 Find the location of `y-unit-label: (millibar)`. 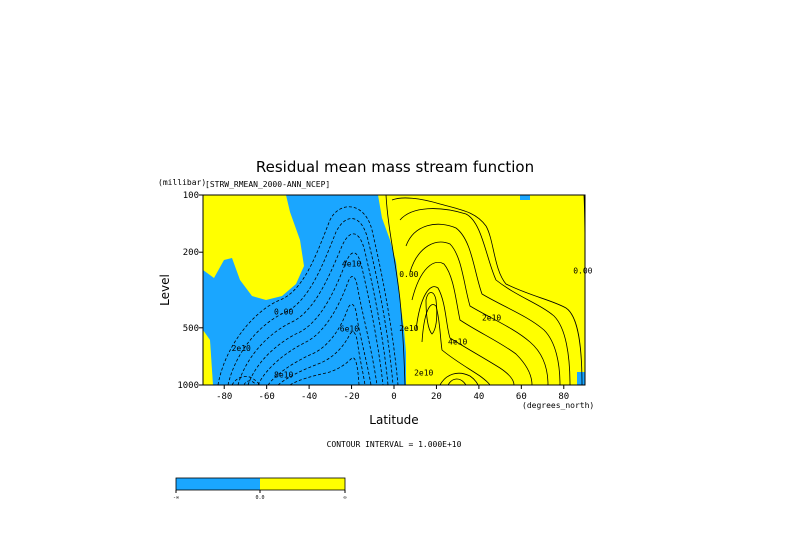

y-unit-label: (millibar) is located at coordinates (182, 182).